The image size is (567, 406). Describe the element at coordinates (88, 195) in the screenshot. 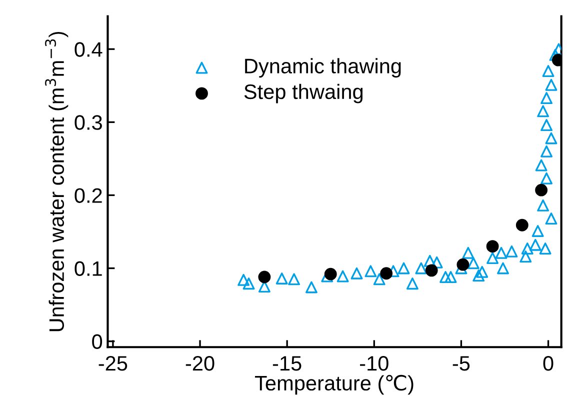

I see `y-tick-label: 0.2` at that location.